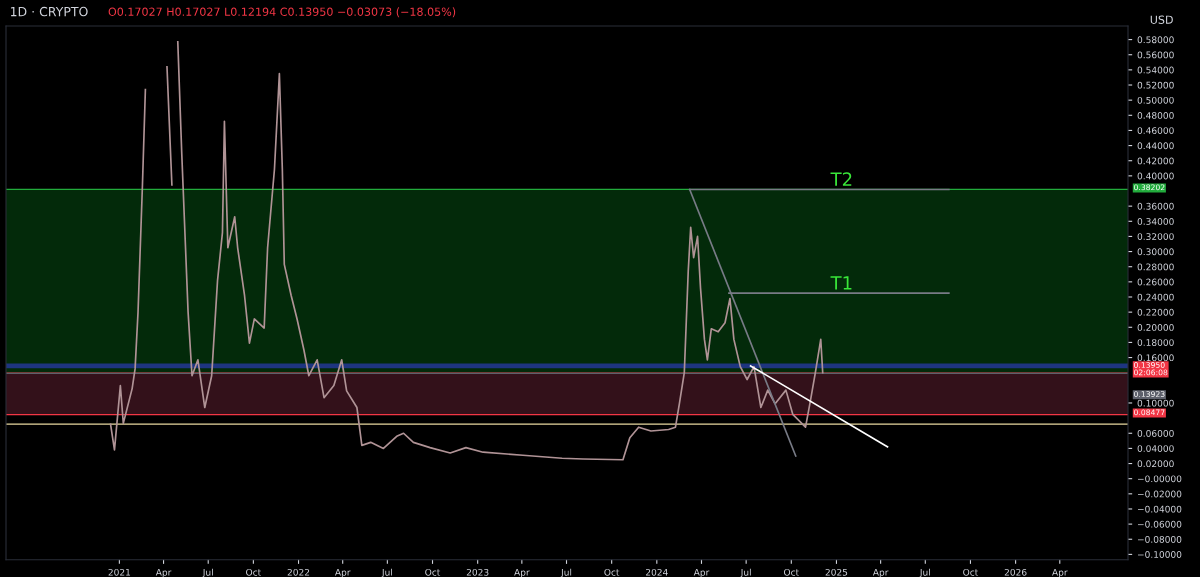 The image size is (1200, 577). I want to click on y-tick-label: 0.26000, so click(1155, 282).